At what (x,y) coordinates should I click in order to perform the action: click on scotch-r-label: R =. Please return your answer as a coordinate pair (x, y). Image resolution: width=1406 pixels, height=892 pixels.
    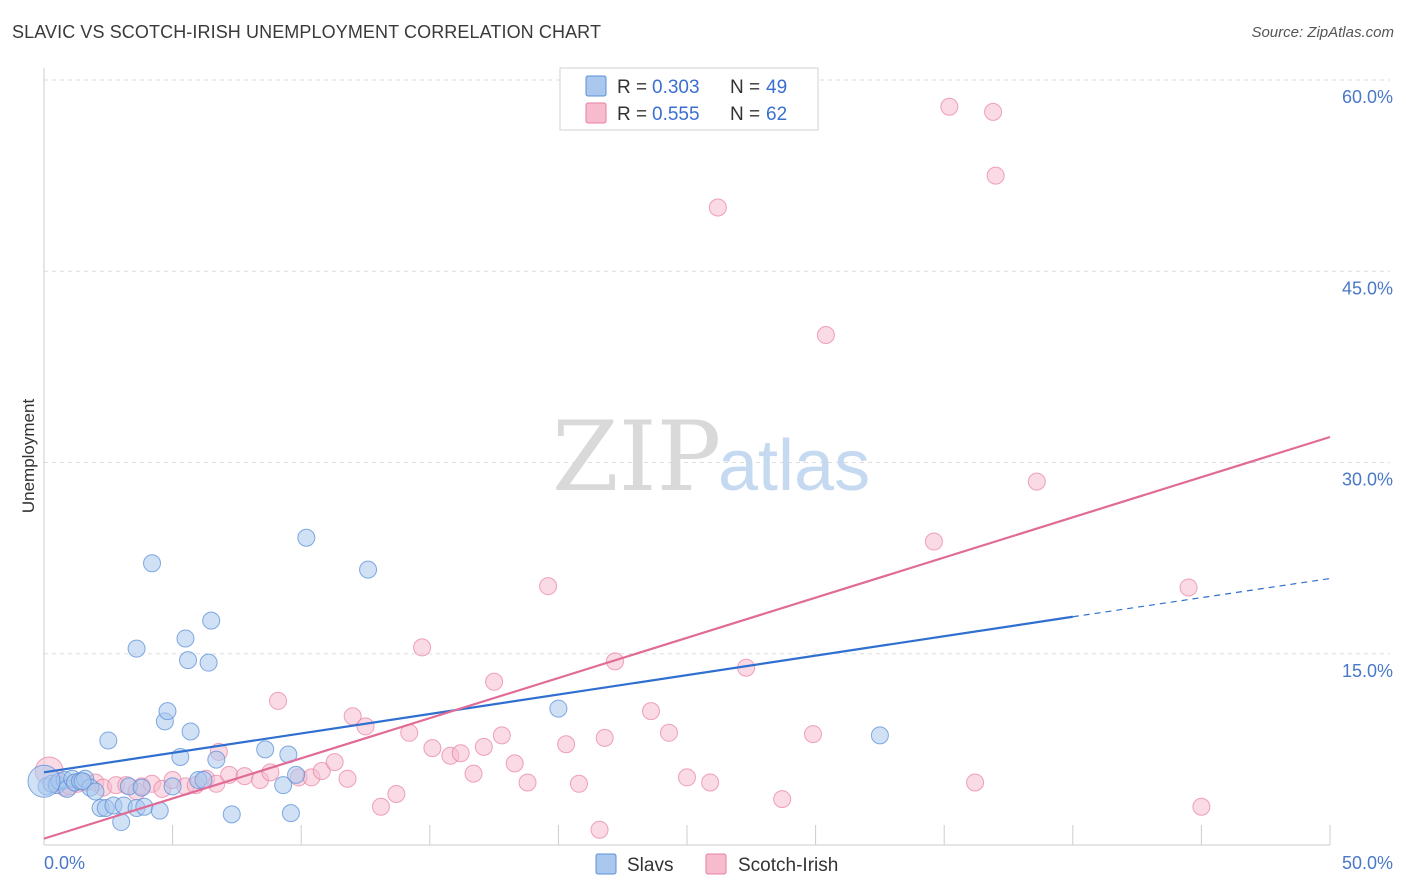
    Looking at the image, I should click on (632, 114).